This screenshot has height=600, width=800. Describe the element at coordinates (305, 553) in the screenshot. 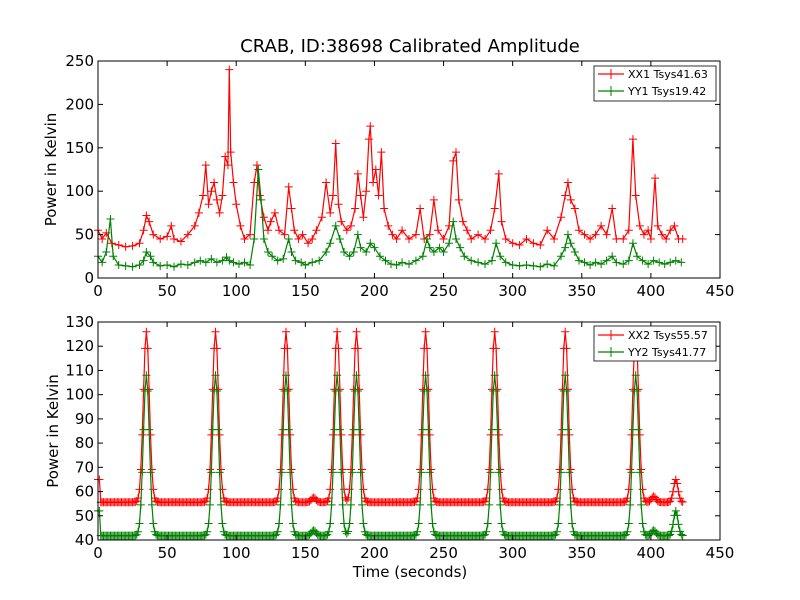

I see `bottom-x-tick-label: 150` at that location.